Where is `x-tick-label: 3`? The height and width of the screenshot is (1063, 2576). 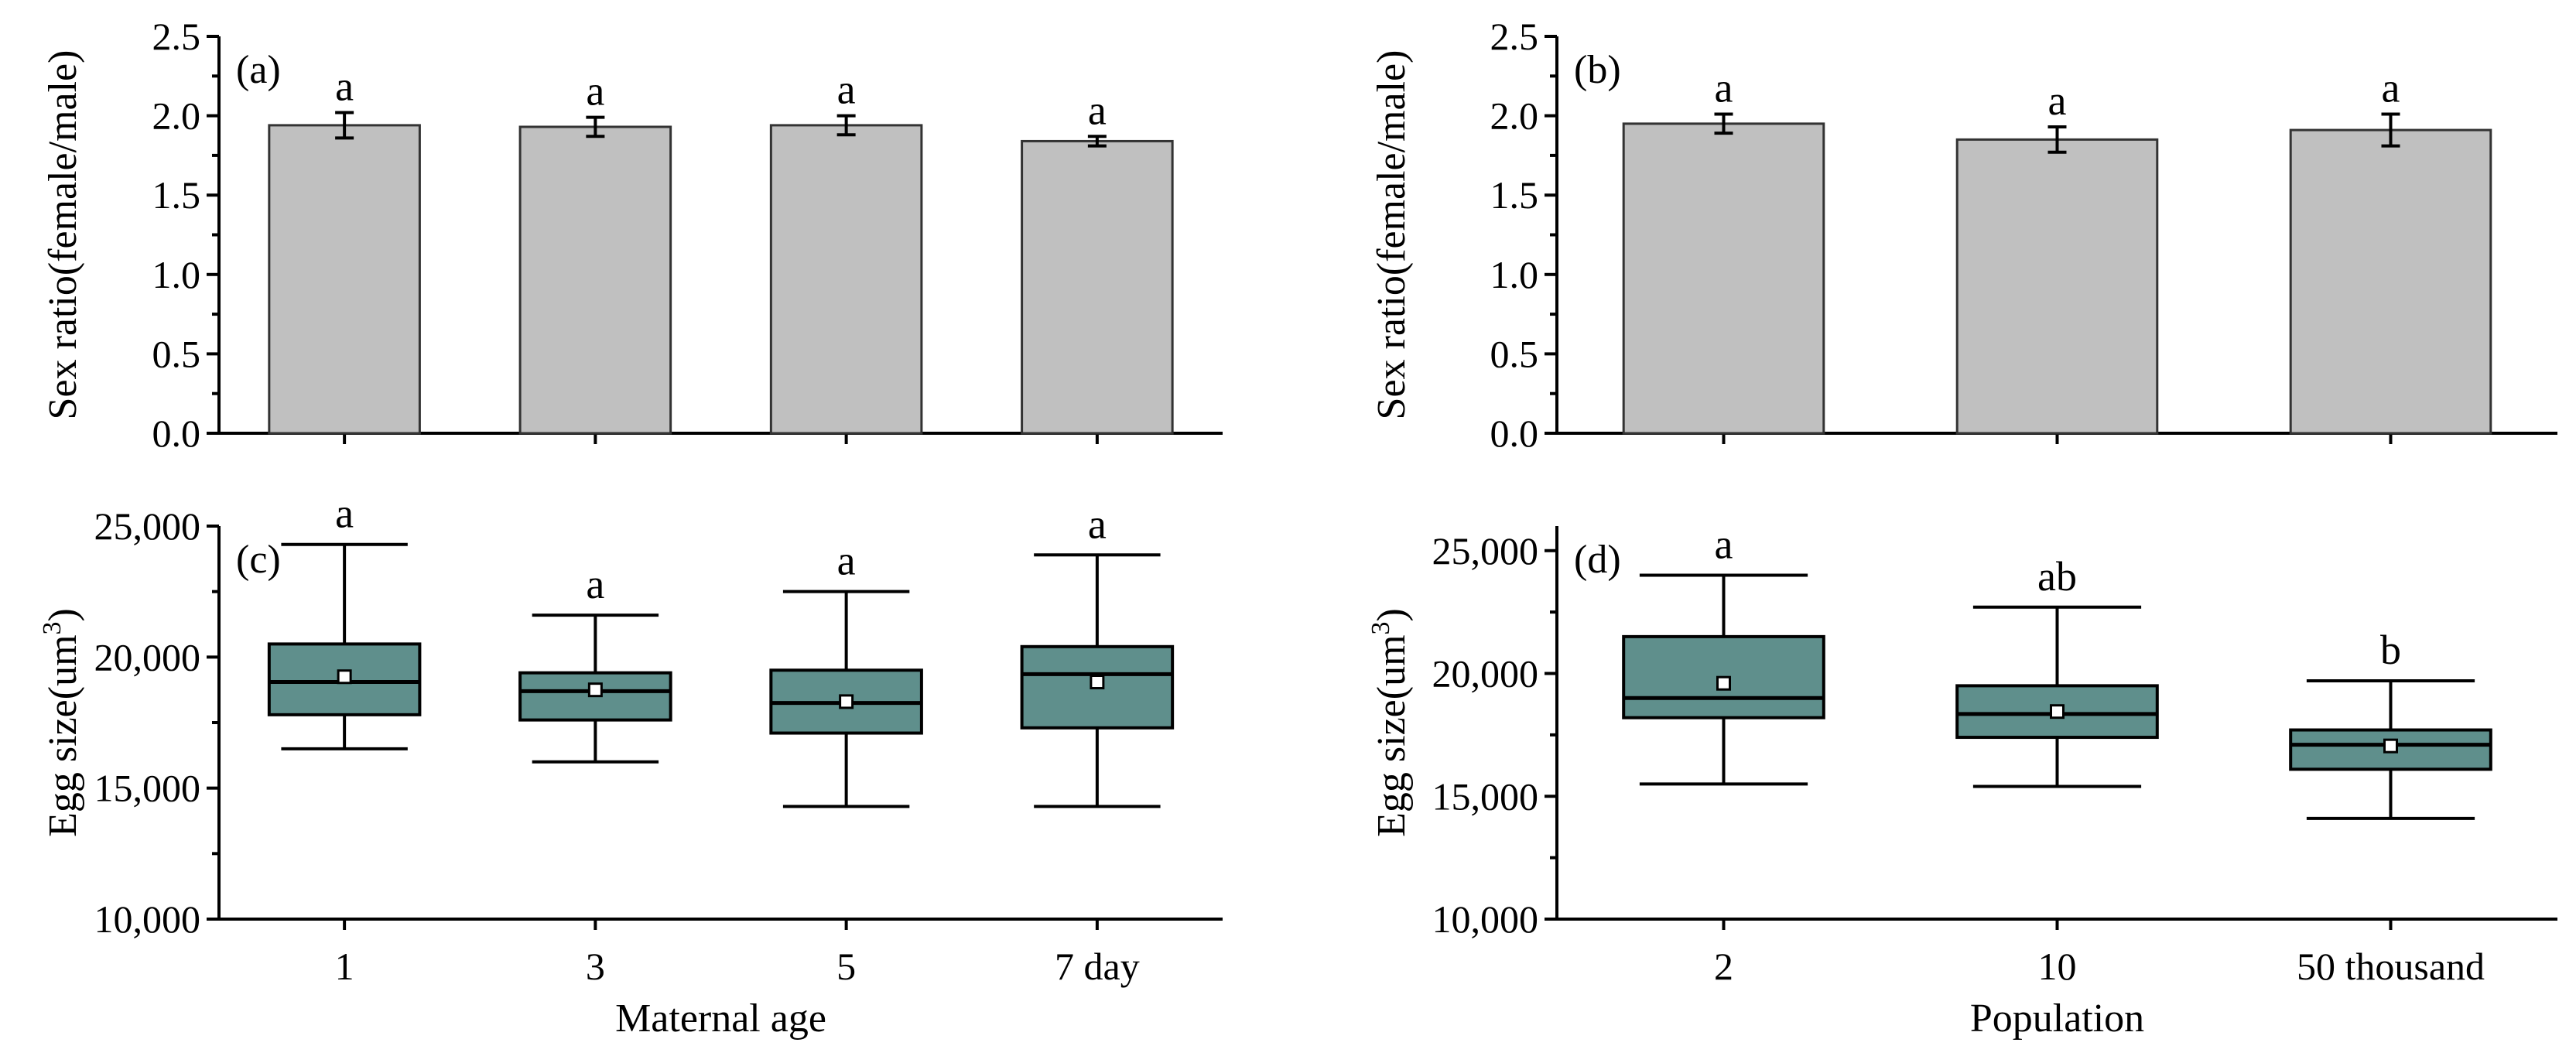
x-tick-label: 3 is located at coordinates (596, 966).